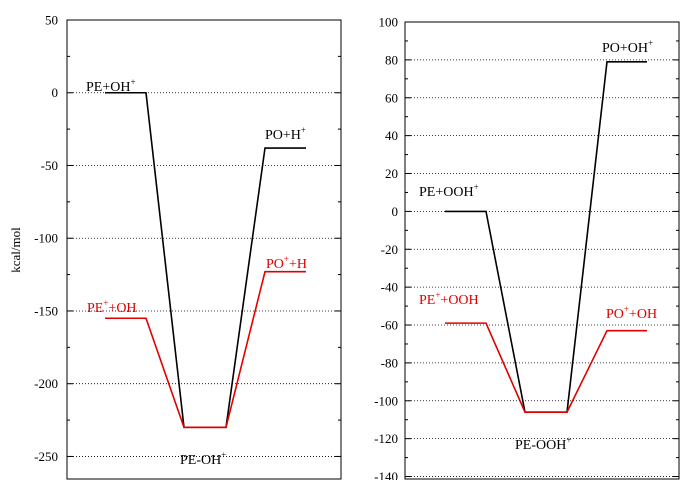  What do you see at coordinates (546, 367) in the screenshot?
I see `right-series-red-path` at bounding box center [546, 367].